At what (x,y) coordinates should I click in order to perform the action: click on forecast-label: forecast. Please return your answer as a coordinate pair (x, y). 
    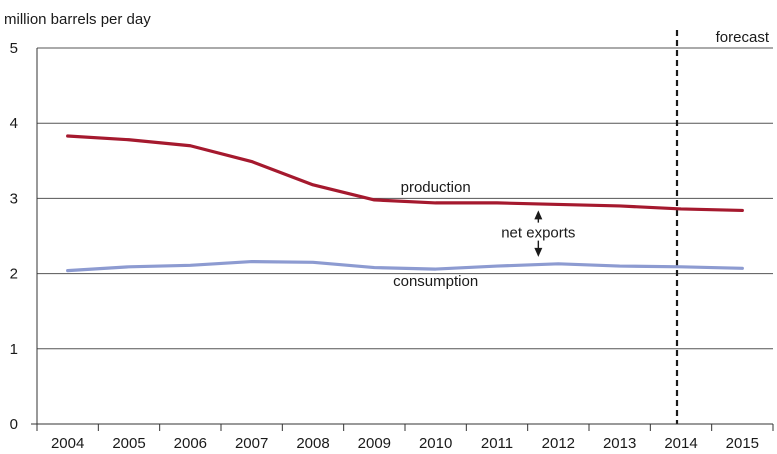
    Looking at the image, I should click on (743, 37).